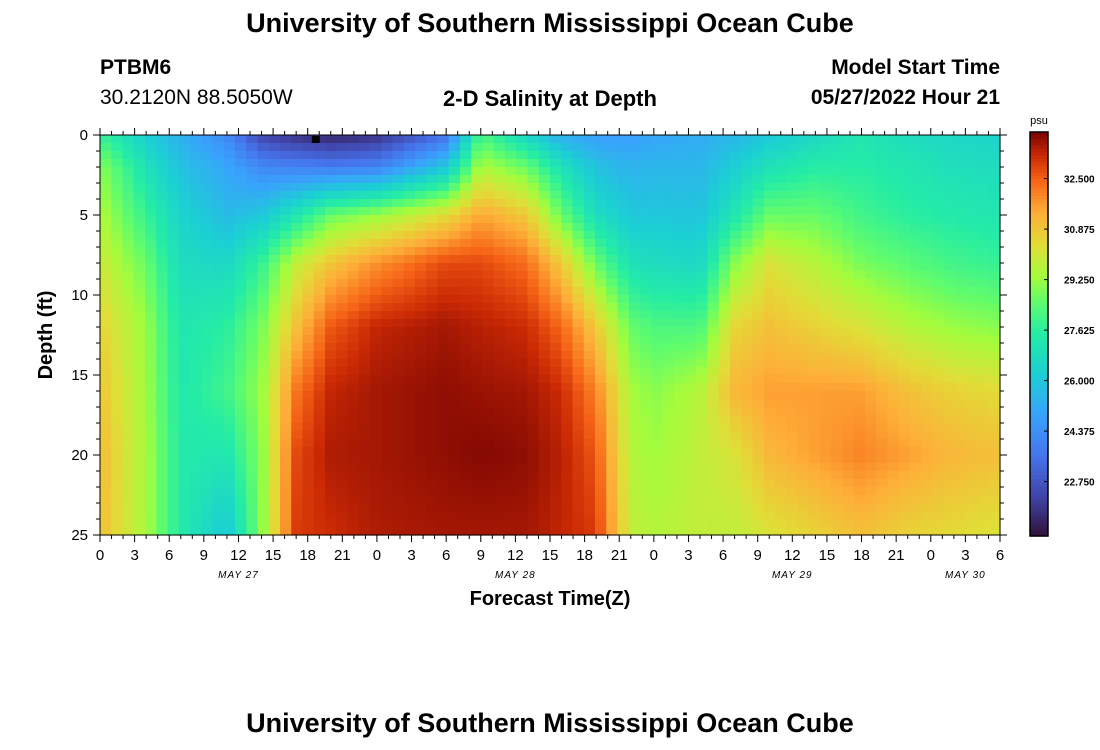  I want to click on x-tick-label: 12, so click(515, 555).